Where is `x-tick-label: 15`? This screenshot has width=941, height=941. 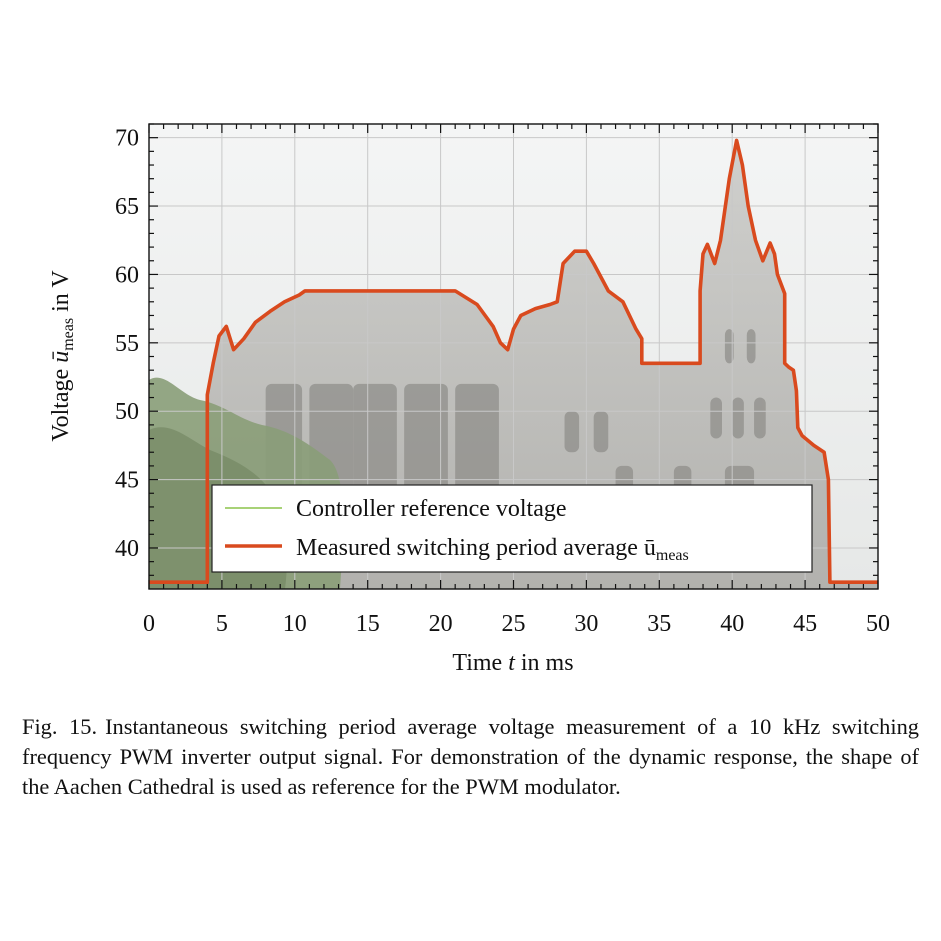
x-tick-label: 15 is located at coordinates (368, 624).